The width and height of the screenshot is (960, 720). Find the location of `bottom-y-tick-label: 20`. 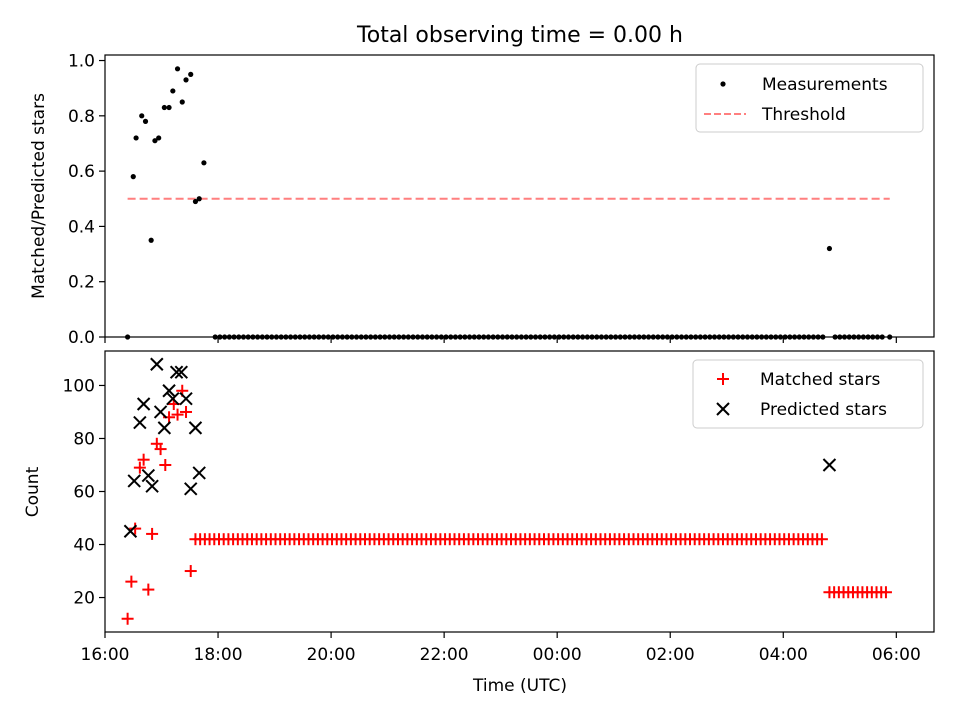

bottom-y-tick-label: 20 is located at coordinates (84, 599).